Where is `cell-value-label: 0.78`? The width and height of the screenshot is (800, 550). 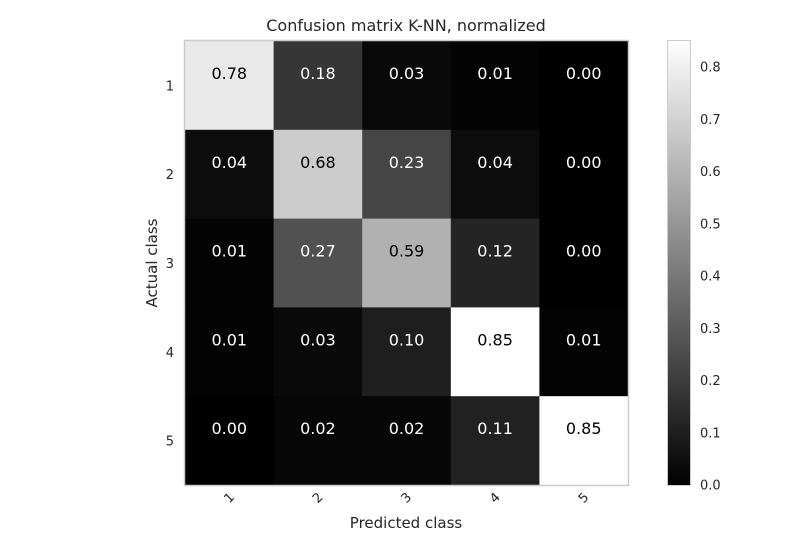 cell-value-label: 0.78 is located at coordinates (229, 73).